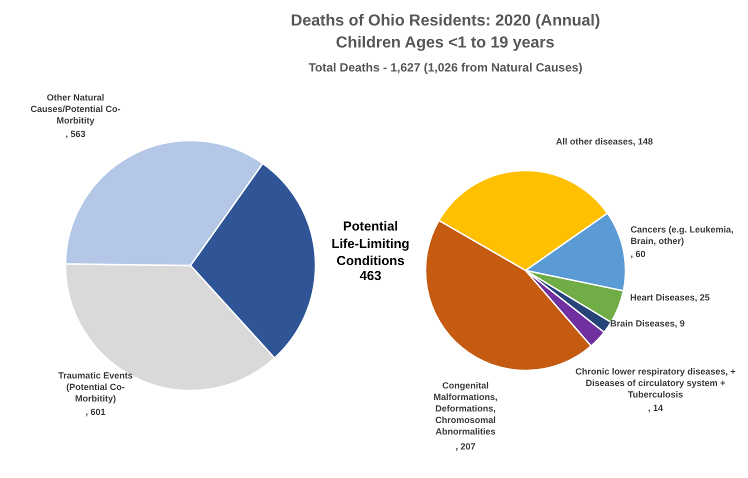  I want to click on data-label: , 563, so click(75, 133).